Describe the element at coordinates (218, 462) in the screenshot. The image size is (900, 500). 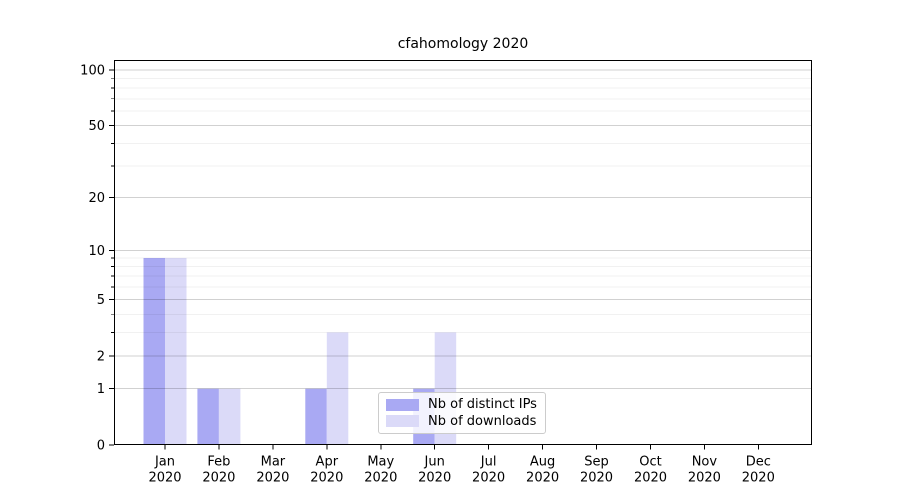
I see `x-tick-label-month: Feb` at that location.